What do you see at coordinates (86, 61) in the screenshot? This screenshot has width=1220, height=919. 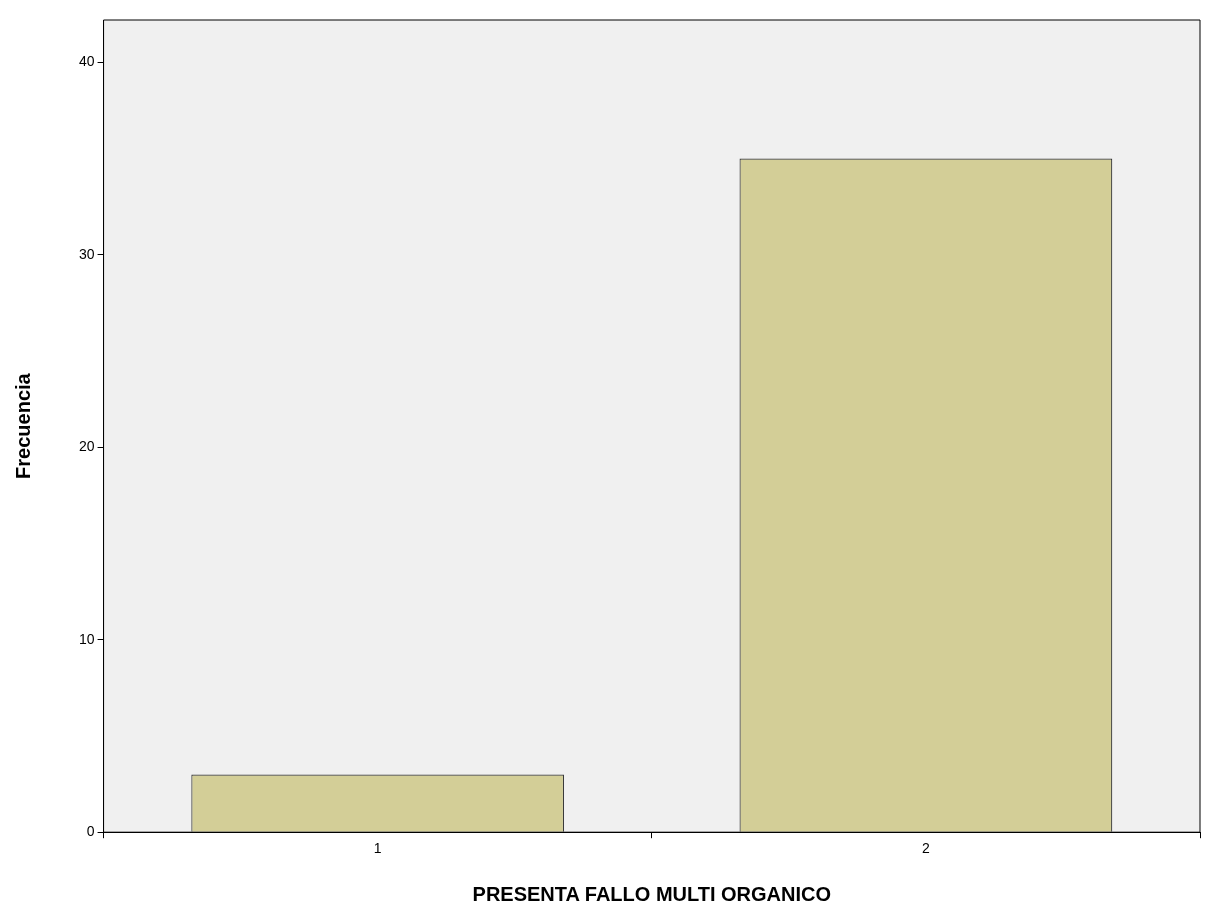 I see `y-tick-label: 40` at bounding box center [86, 61].